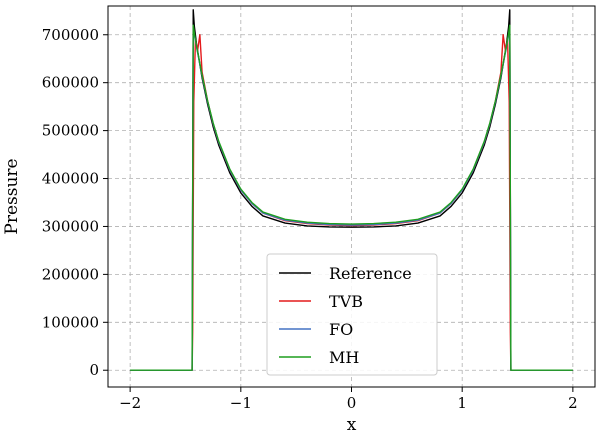  What do you see at coordinates (70, 35) in the screenshot?
I see `y-tick-label: 700000` at bounding box center [70, 35].